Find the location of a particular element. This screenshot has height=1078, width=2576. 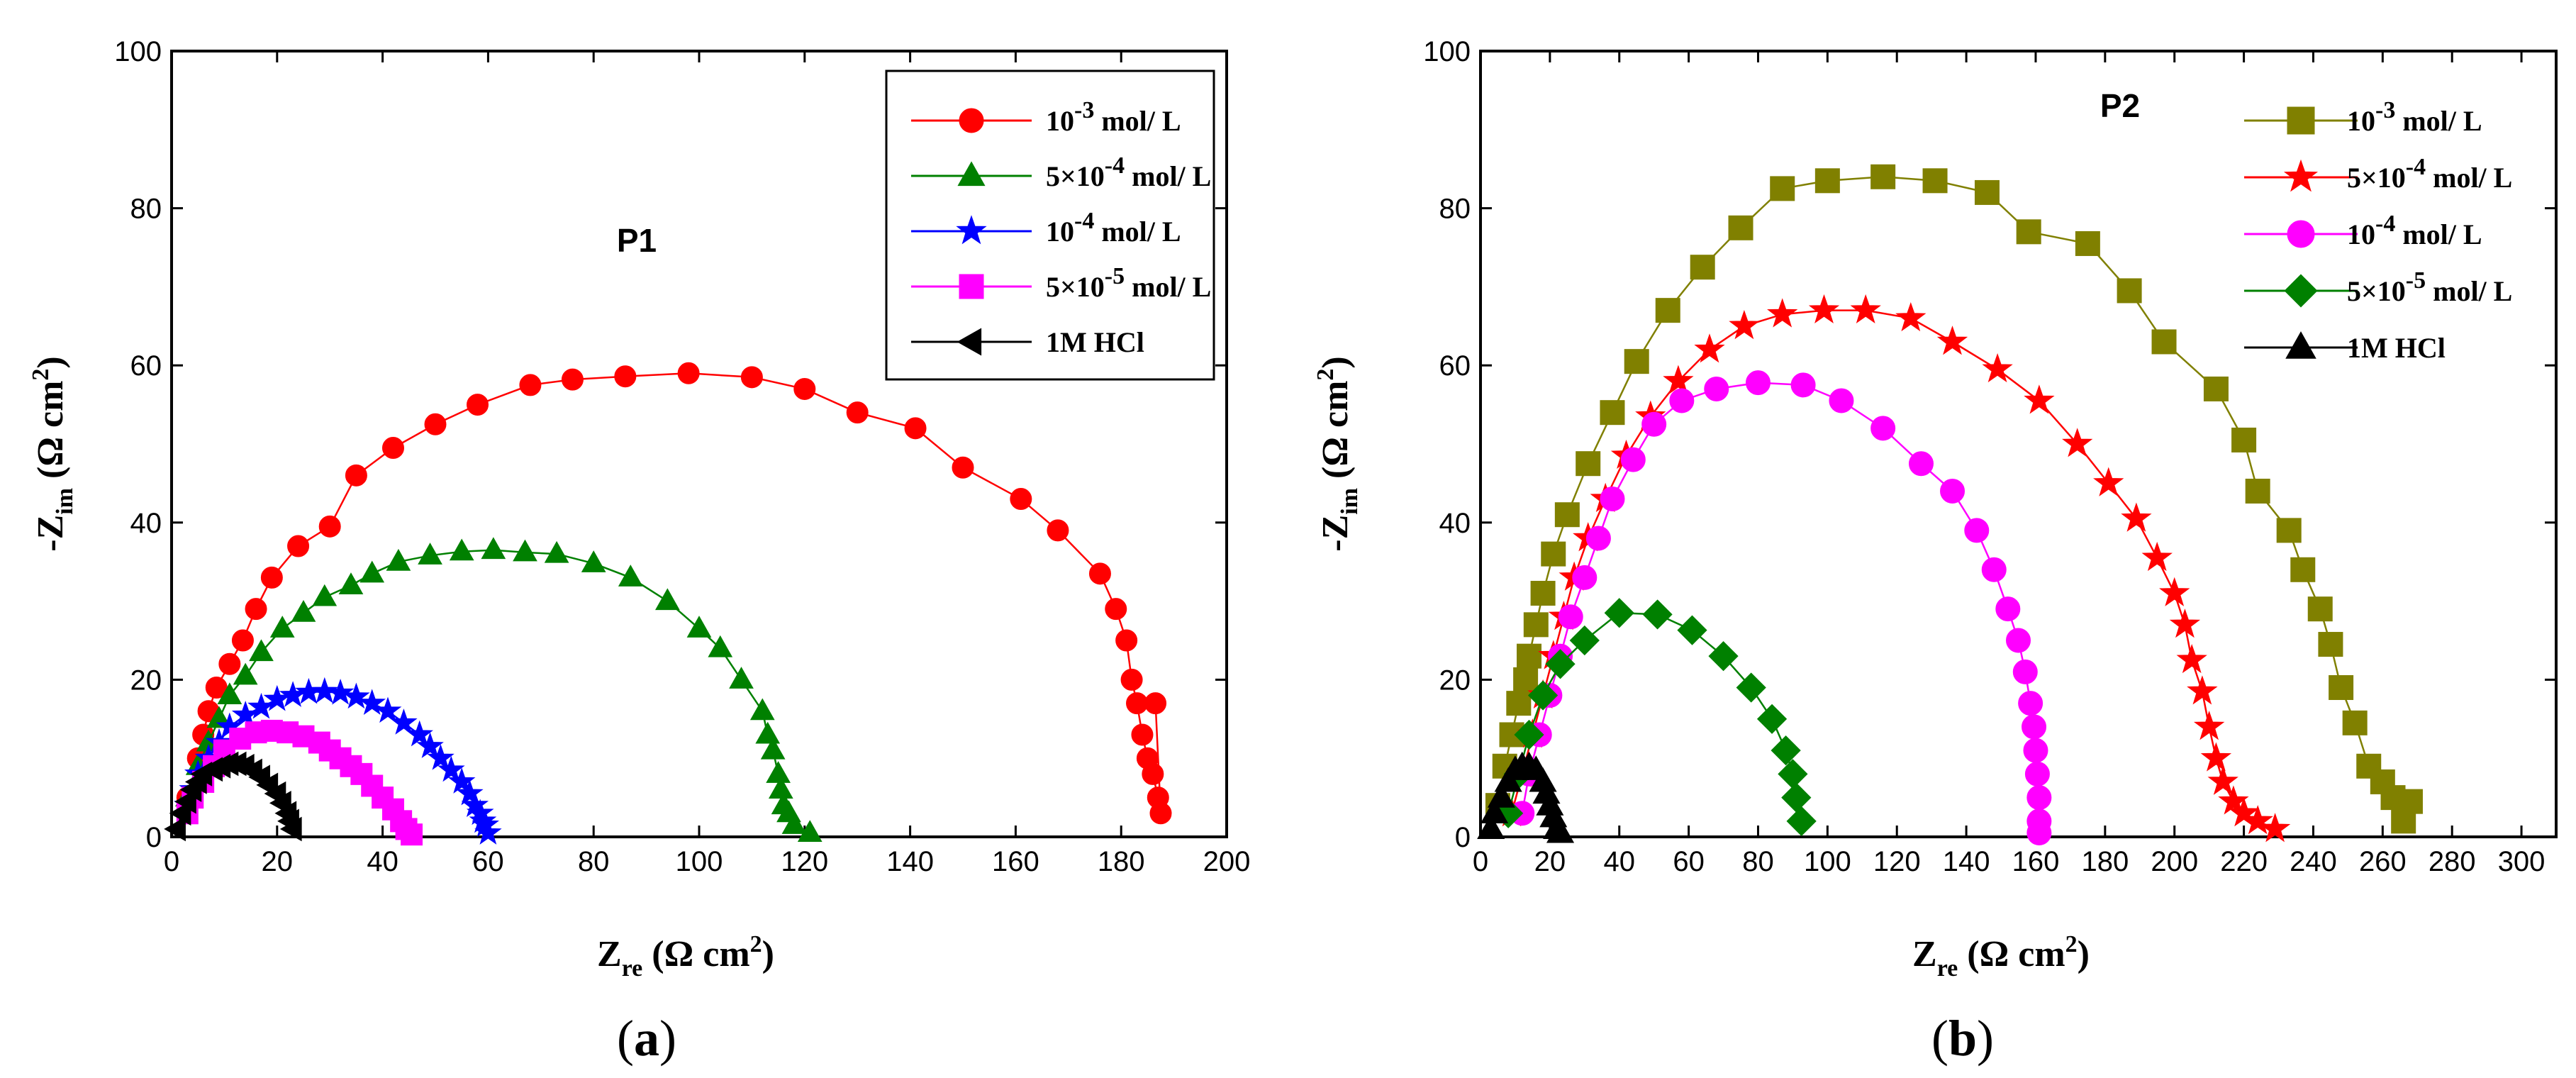

x-tick-label: 60 is located at coordinates (1689, 862).